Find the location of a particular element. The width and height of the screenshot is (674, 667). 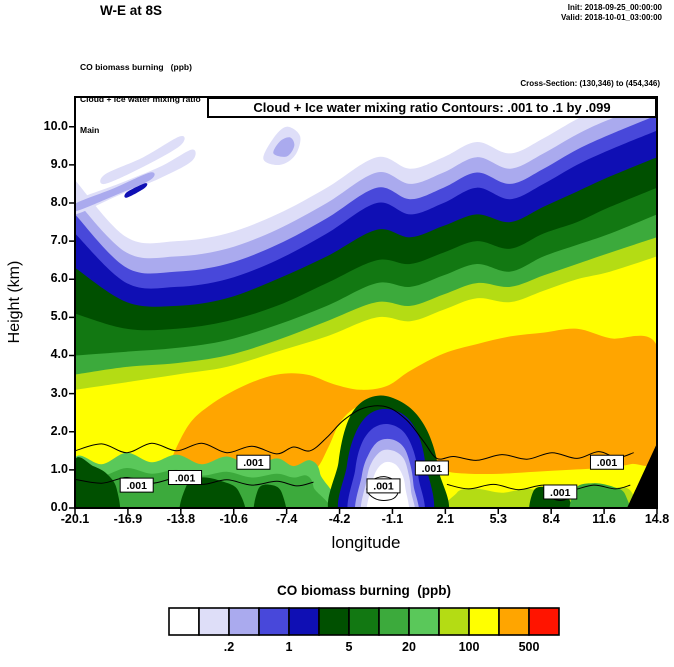

valid-timestamp: Valid: 2018-10-01_03:00:00 is located at coordinates (611, 17).